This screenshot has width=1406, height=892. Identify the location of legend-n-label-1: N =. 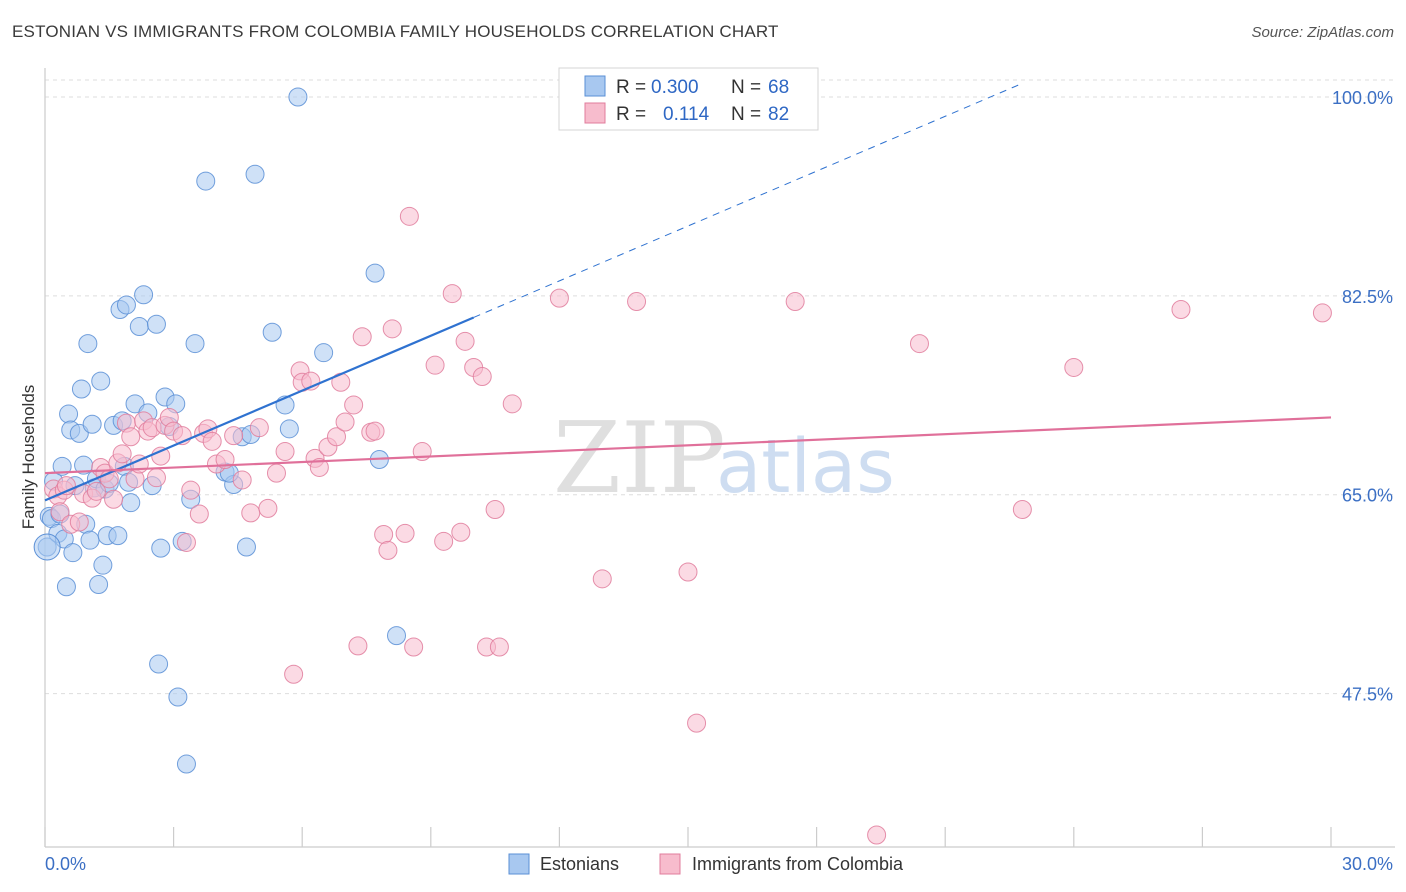
(746, 87).